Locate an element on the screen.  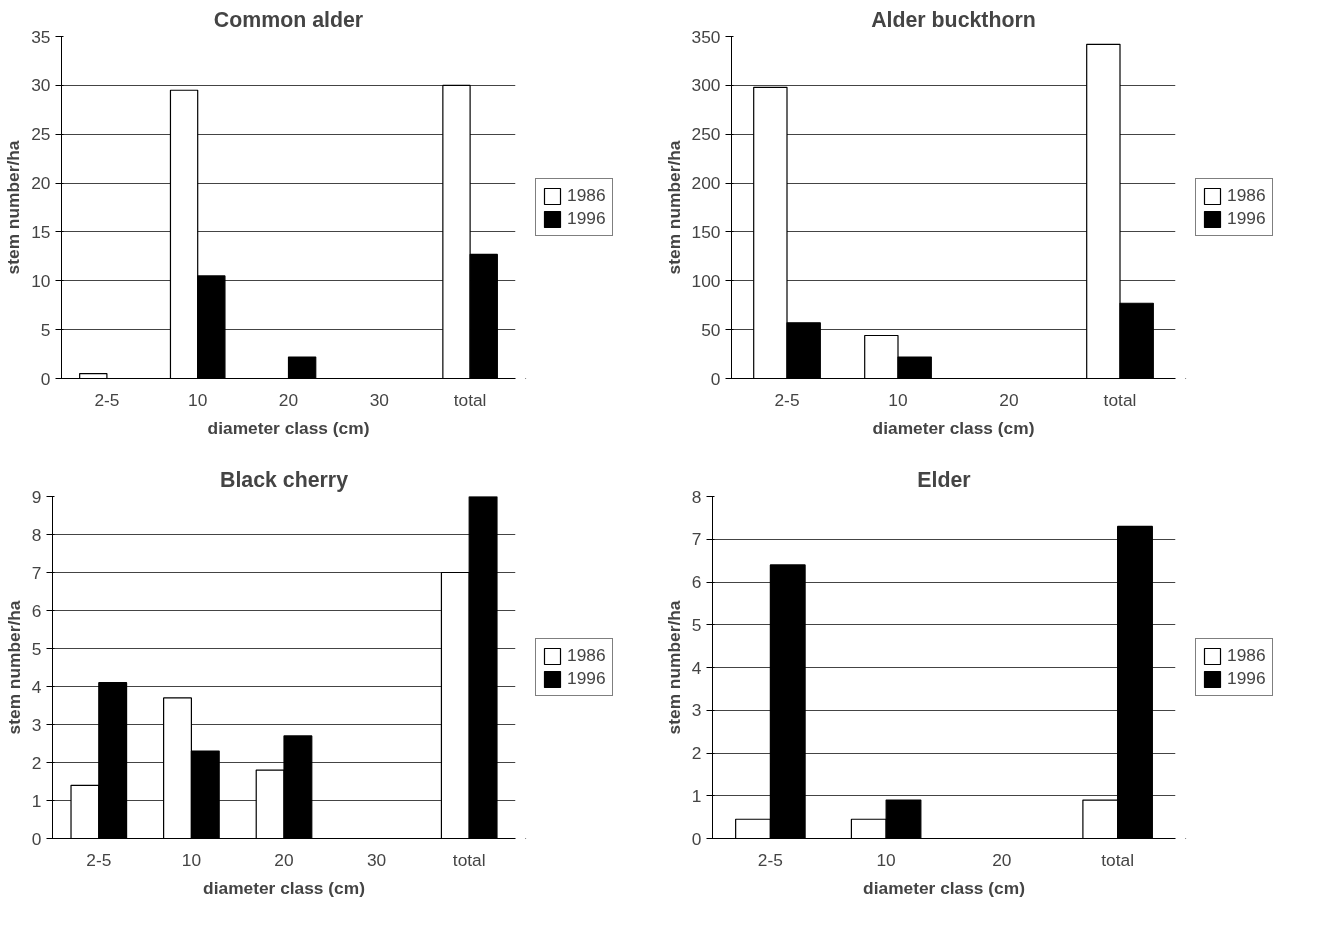
y-tick-label: 250 is located at coordinates (706, 134).